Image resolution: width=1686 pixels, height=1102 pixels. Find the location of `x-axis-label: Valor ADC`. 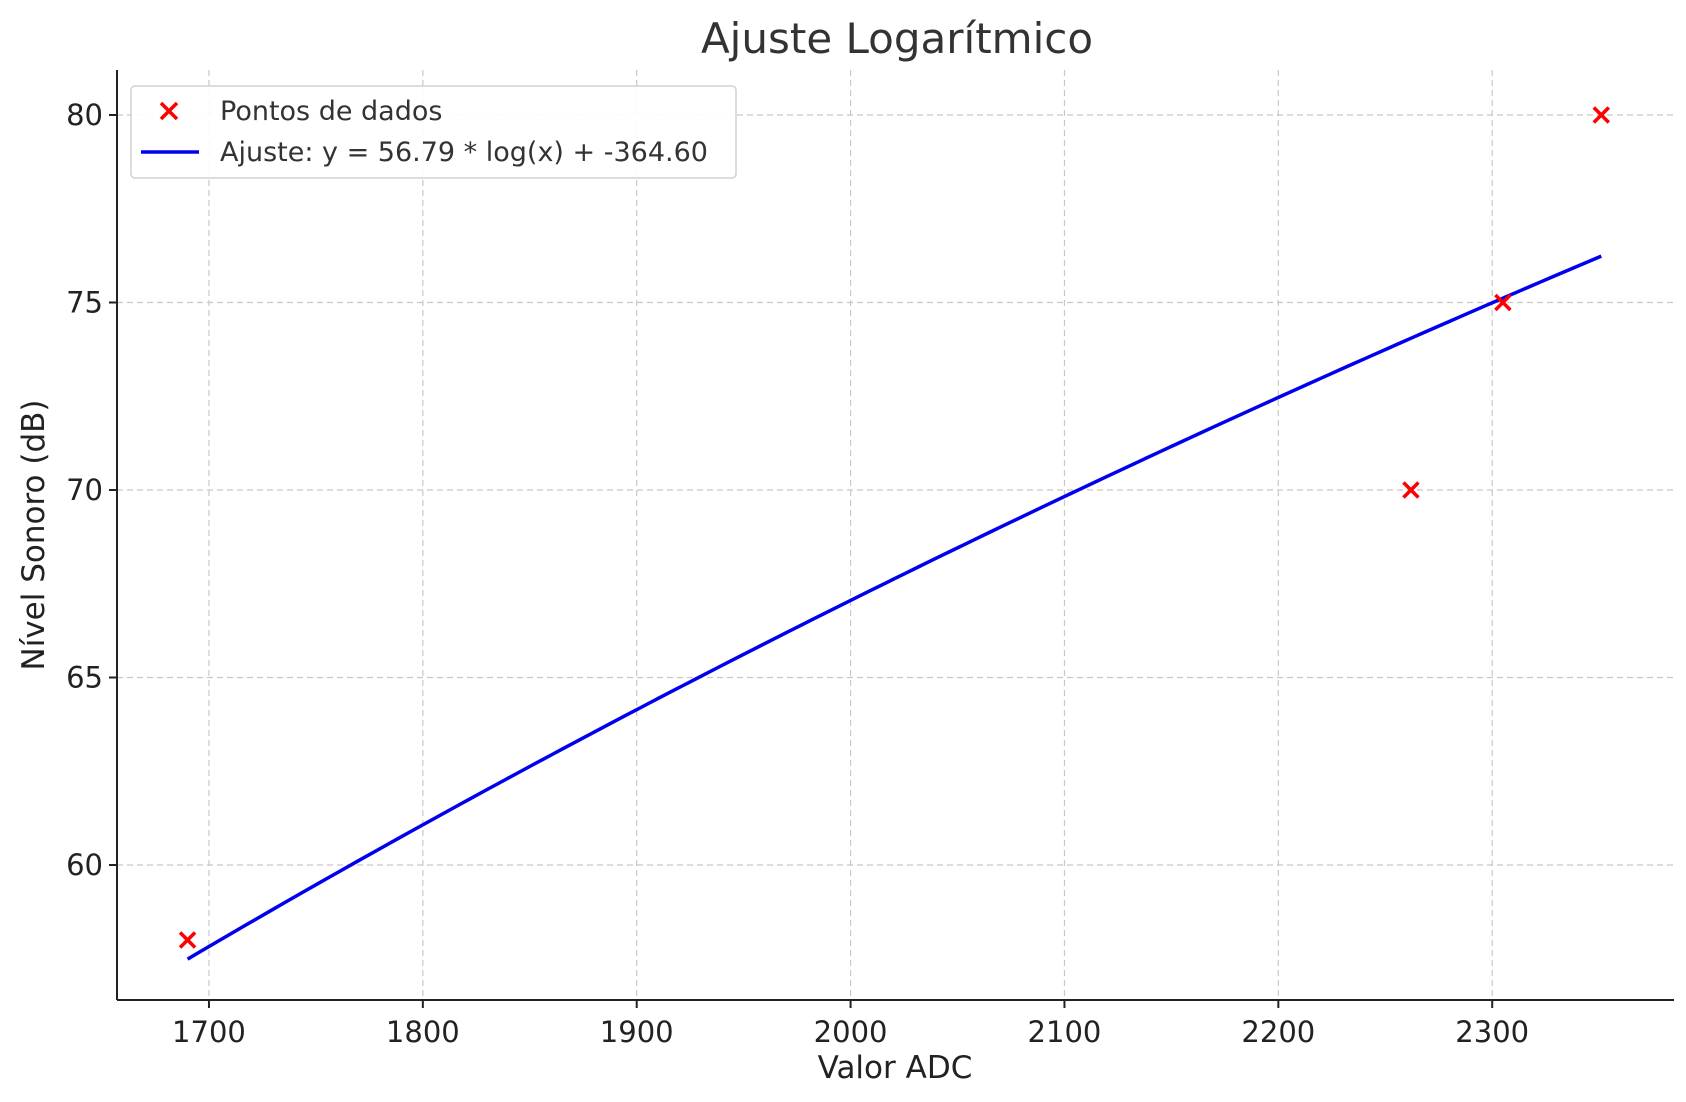

x-axis-label: Valor ADC is located at coordinates (895, 1068).